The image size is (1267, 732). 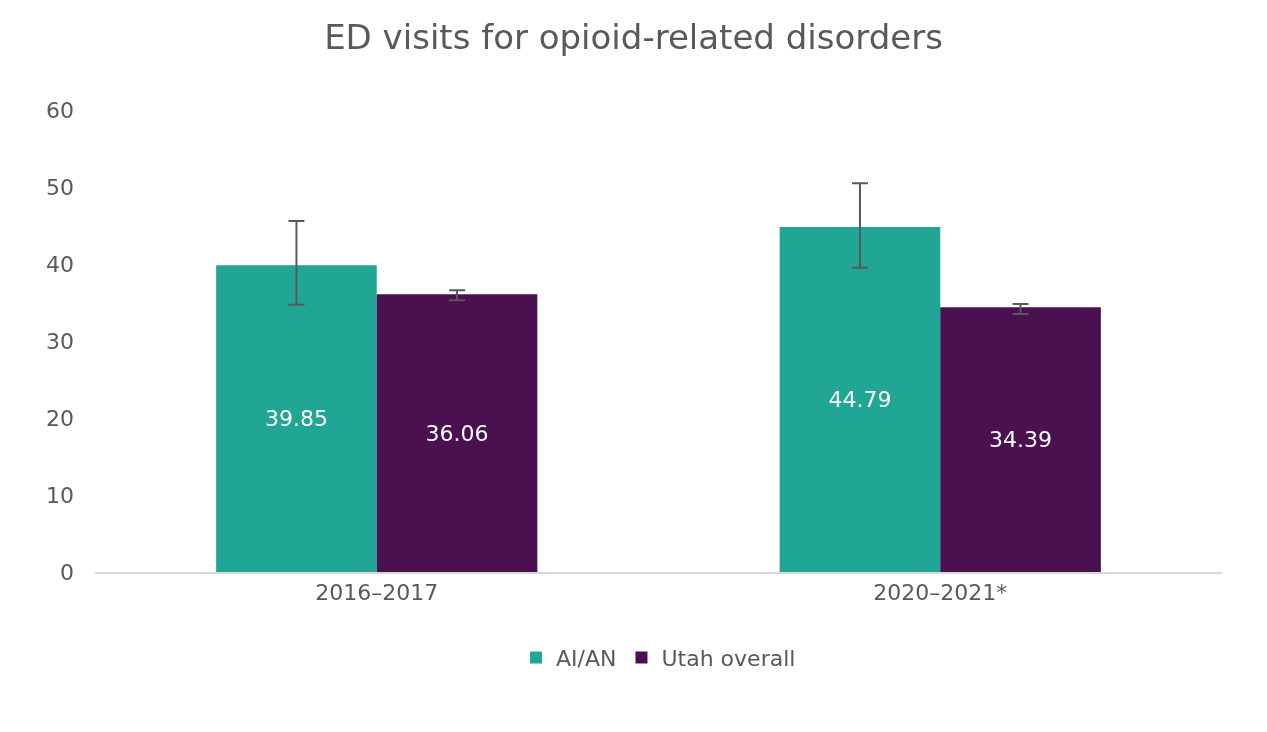 I want to click on data-label: 36.06, so click(x=457, y=433).